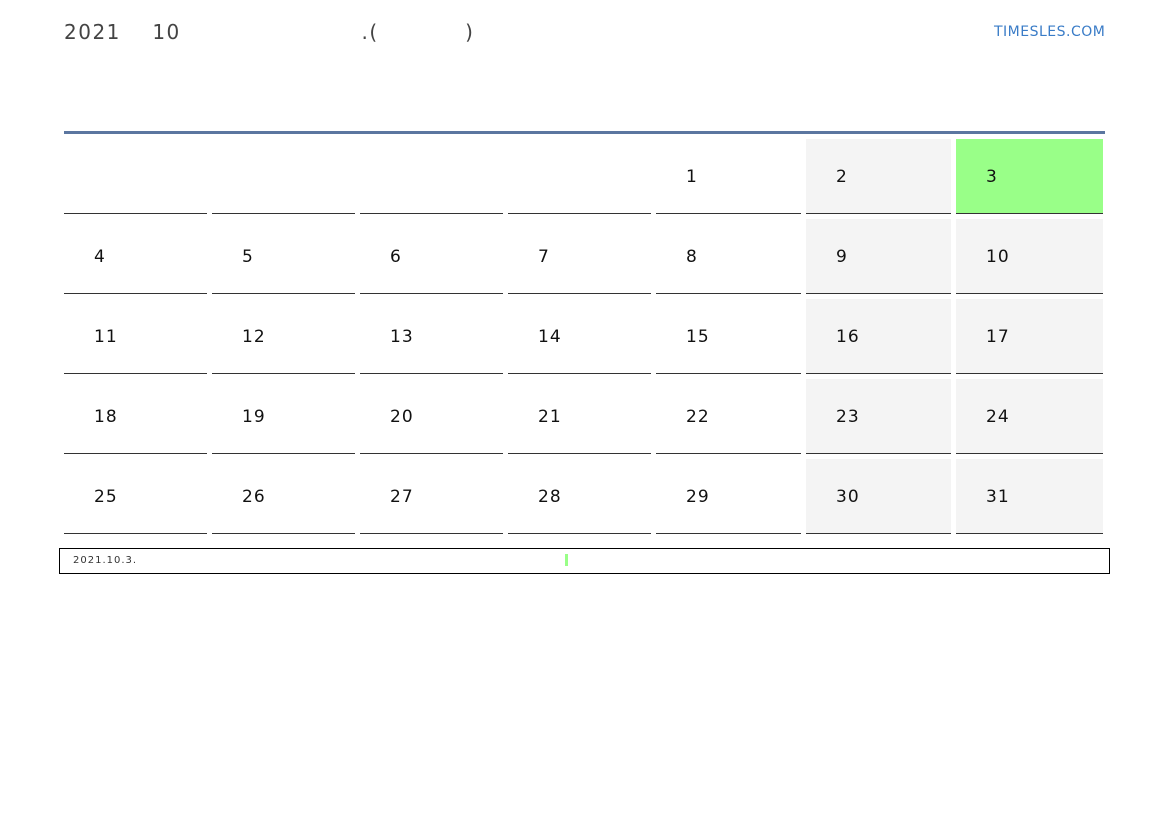  What do you see at coordinates (431, 416) in the screenshot?
I see `calendar-day: 20` at bounding box center [431, 416].